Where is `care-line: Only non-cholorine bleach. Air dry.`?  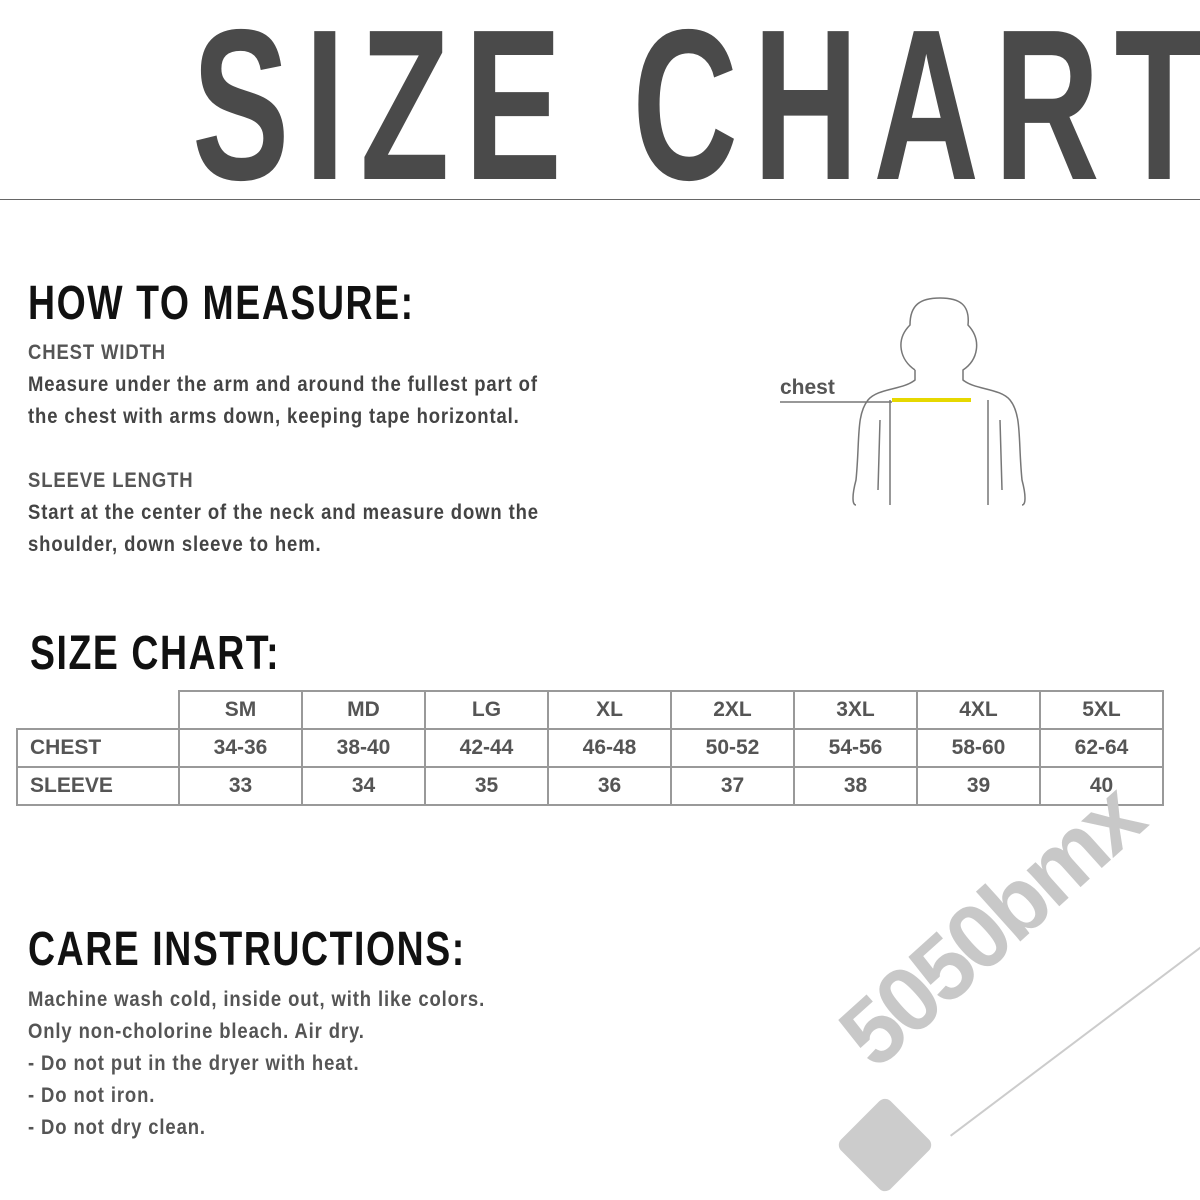 care-line: Only non-cholorine bleach. Air dry. is located at coordinates (196, 1031).